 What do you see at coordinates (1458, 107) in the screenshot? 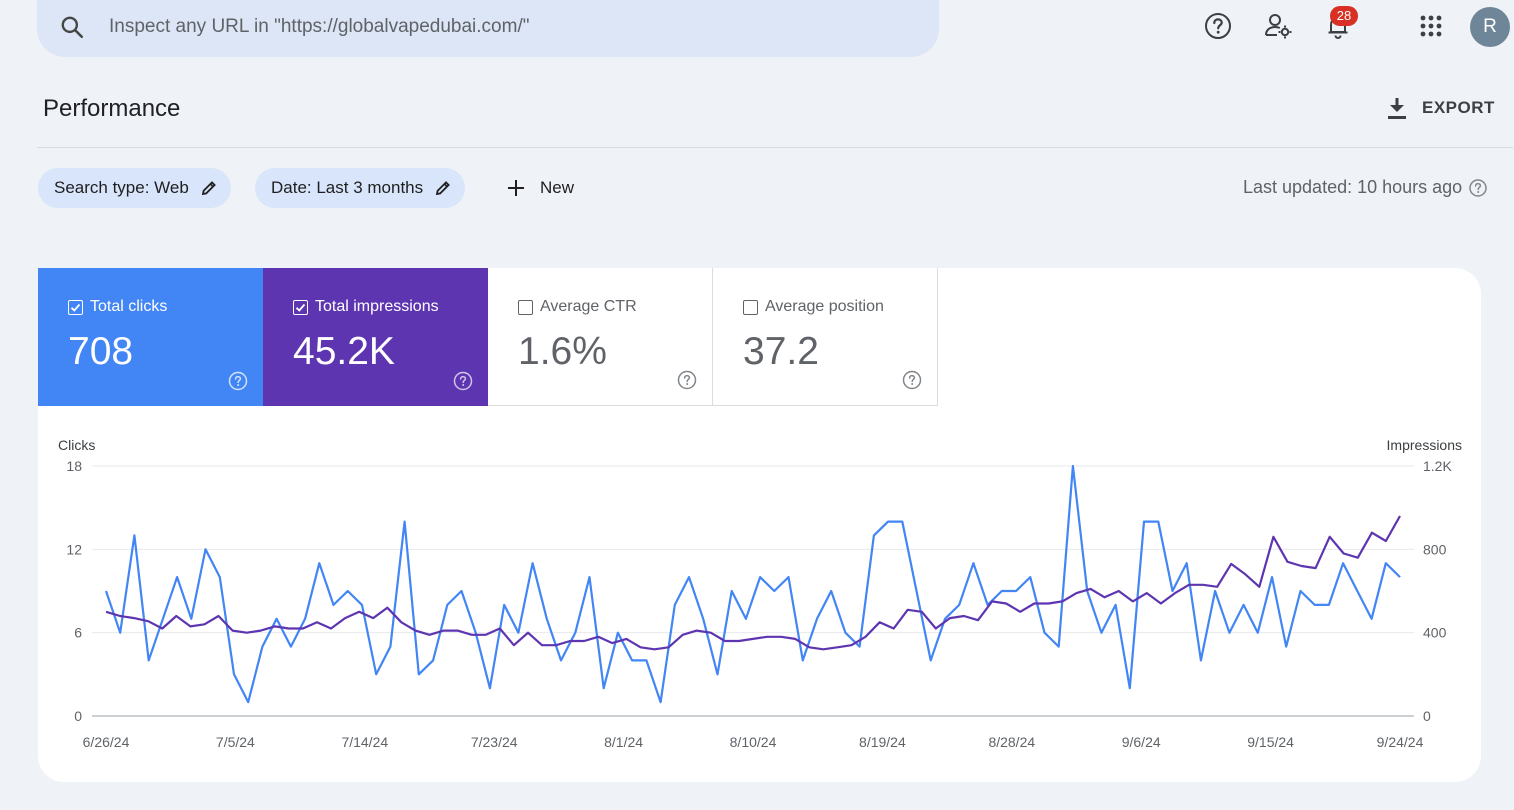
I see `export-label: EXPORT` at bounding box center [1458, 107].